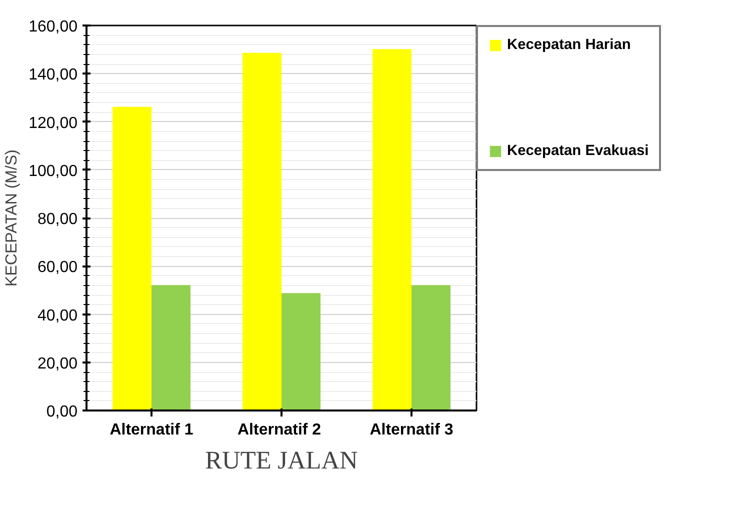  Describe the element at coordinates (53, 27) in the screenshot. I see `y-tick-label: 160,00` at that location.